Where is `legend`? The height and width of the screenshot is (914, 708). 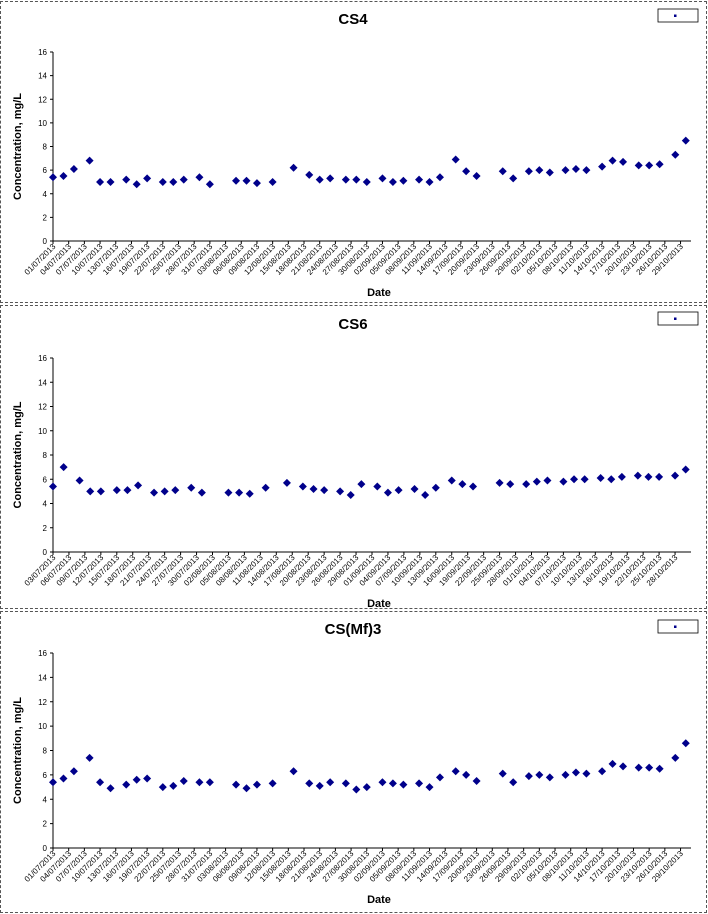
legend is located at coordinates (678, 15).